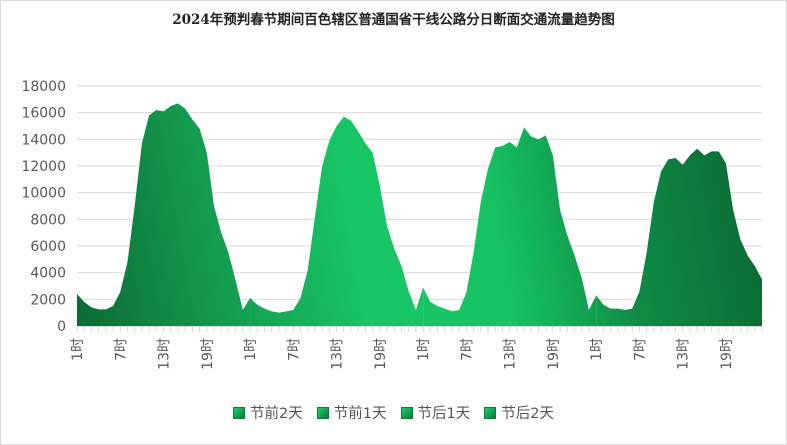  Describe the element at coordinates (276, 414) in the screenshot. I see `legend-label: 节前2天` at that location.